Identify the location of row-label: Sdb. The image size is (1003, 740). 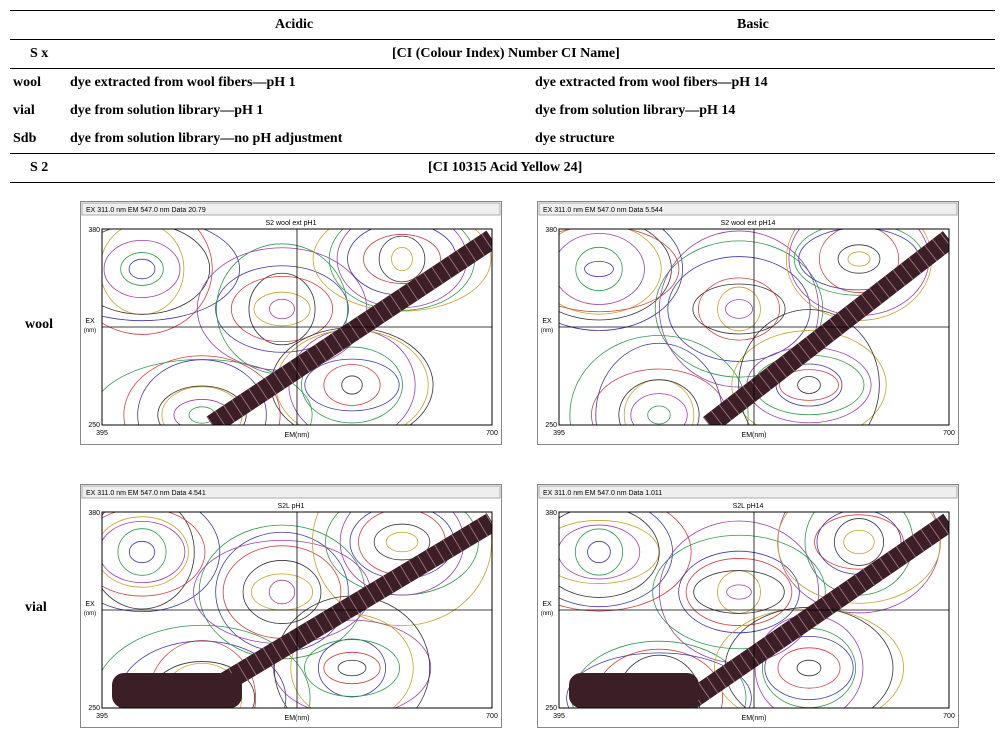
(25, 138).